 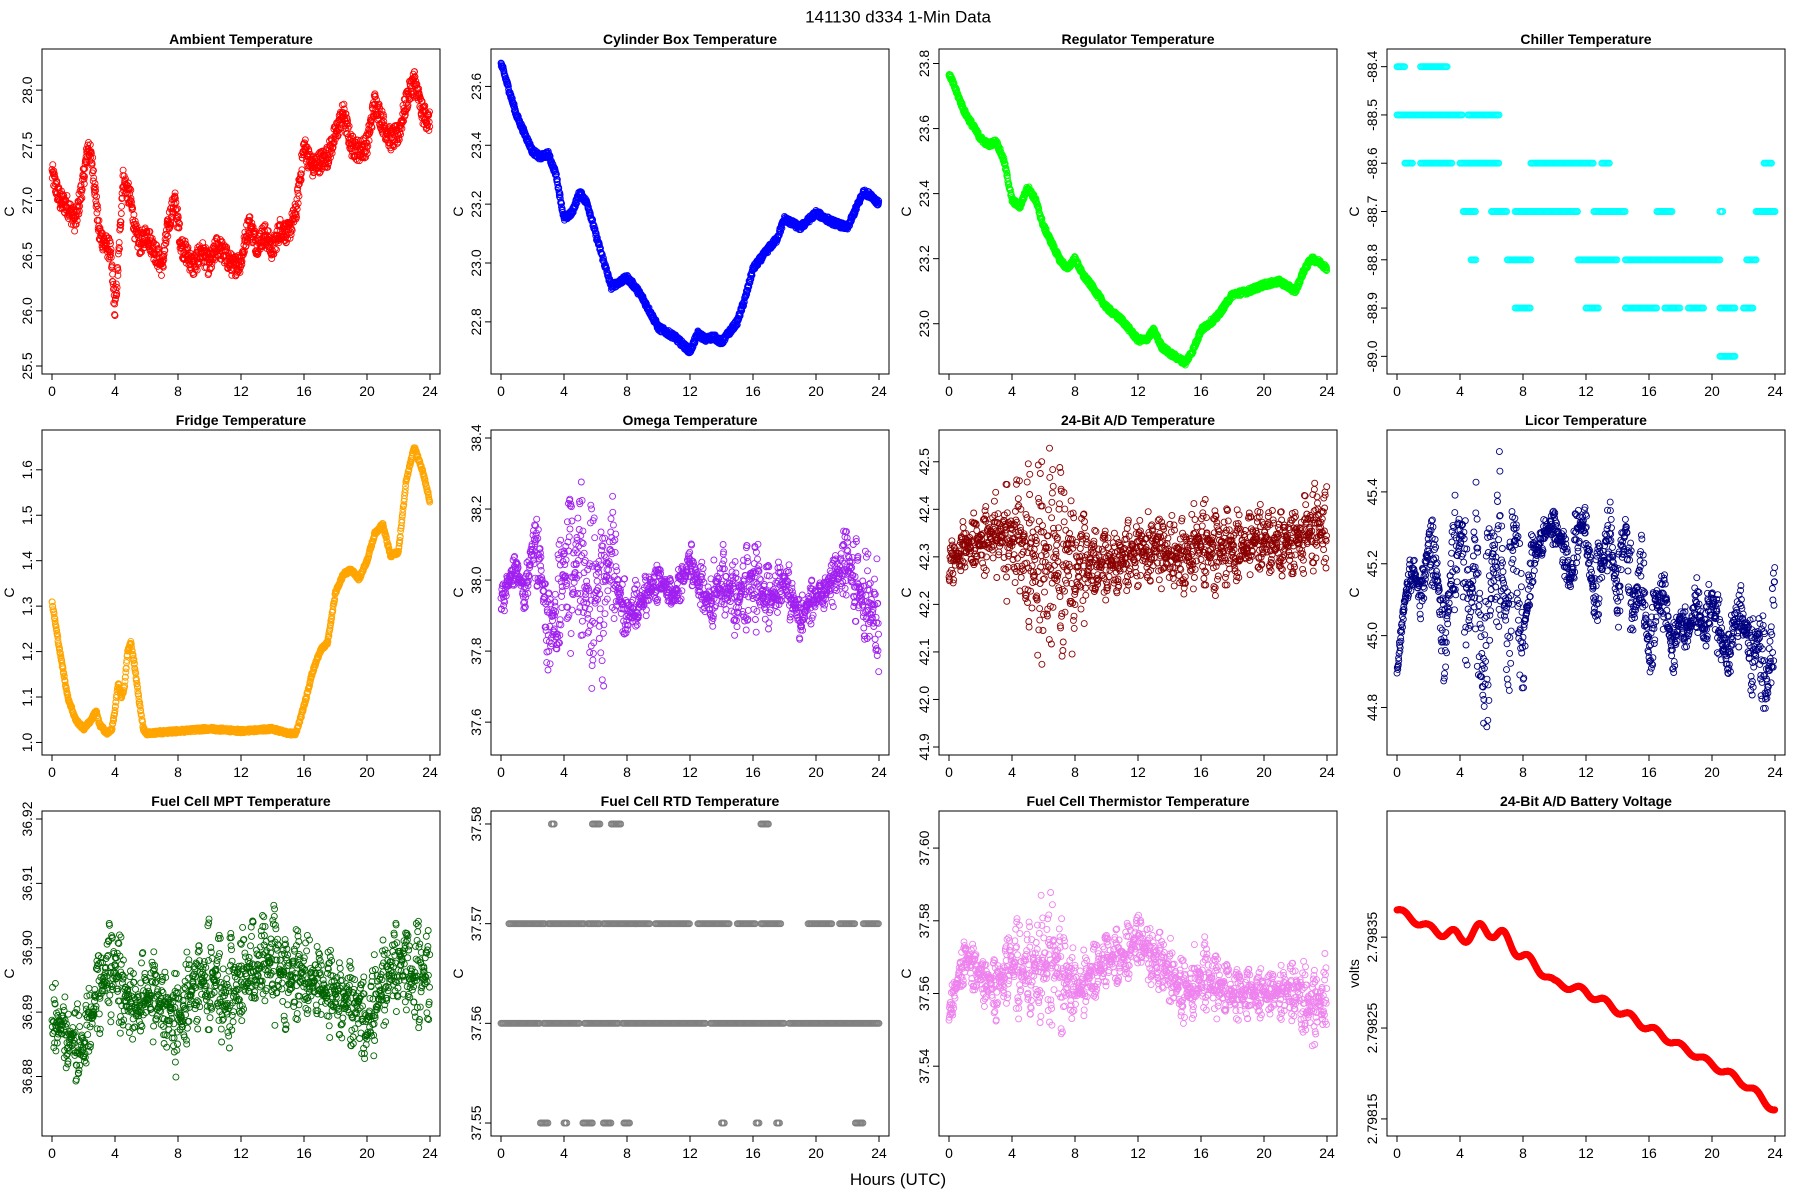 What do you see at coordinates (690, 39) in the screenshot?
I see `panel-title: Cylinder Box Temperature` at bounding box center [690, 39].